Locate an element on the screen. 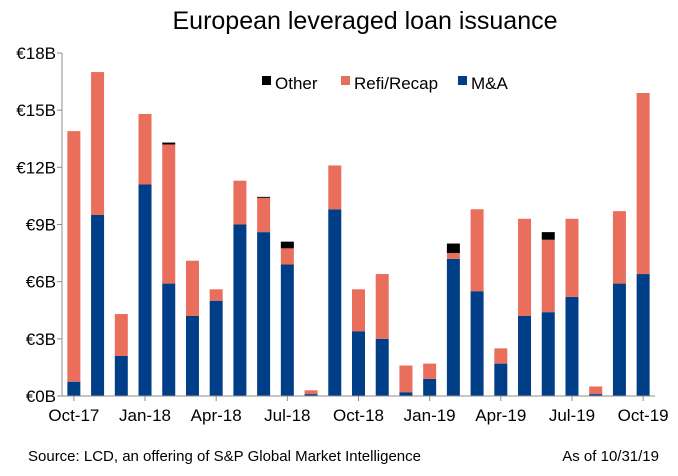  x-tick-label: Oct-17 is located at coordinates (73, 415).